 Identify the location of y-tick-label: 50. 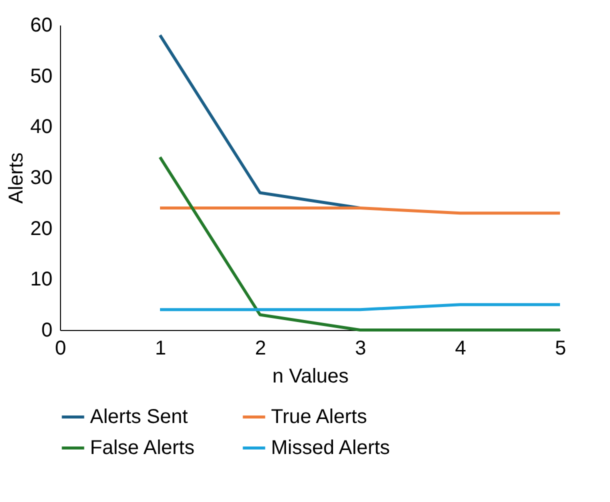
(41, 76).